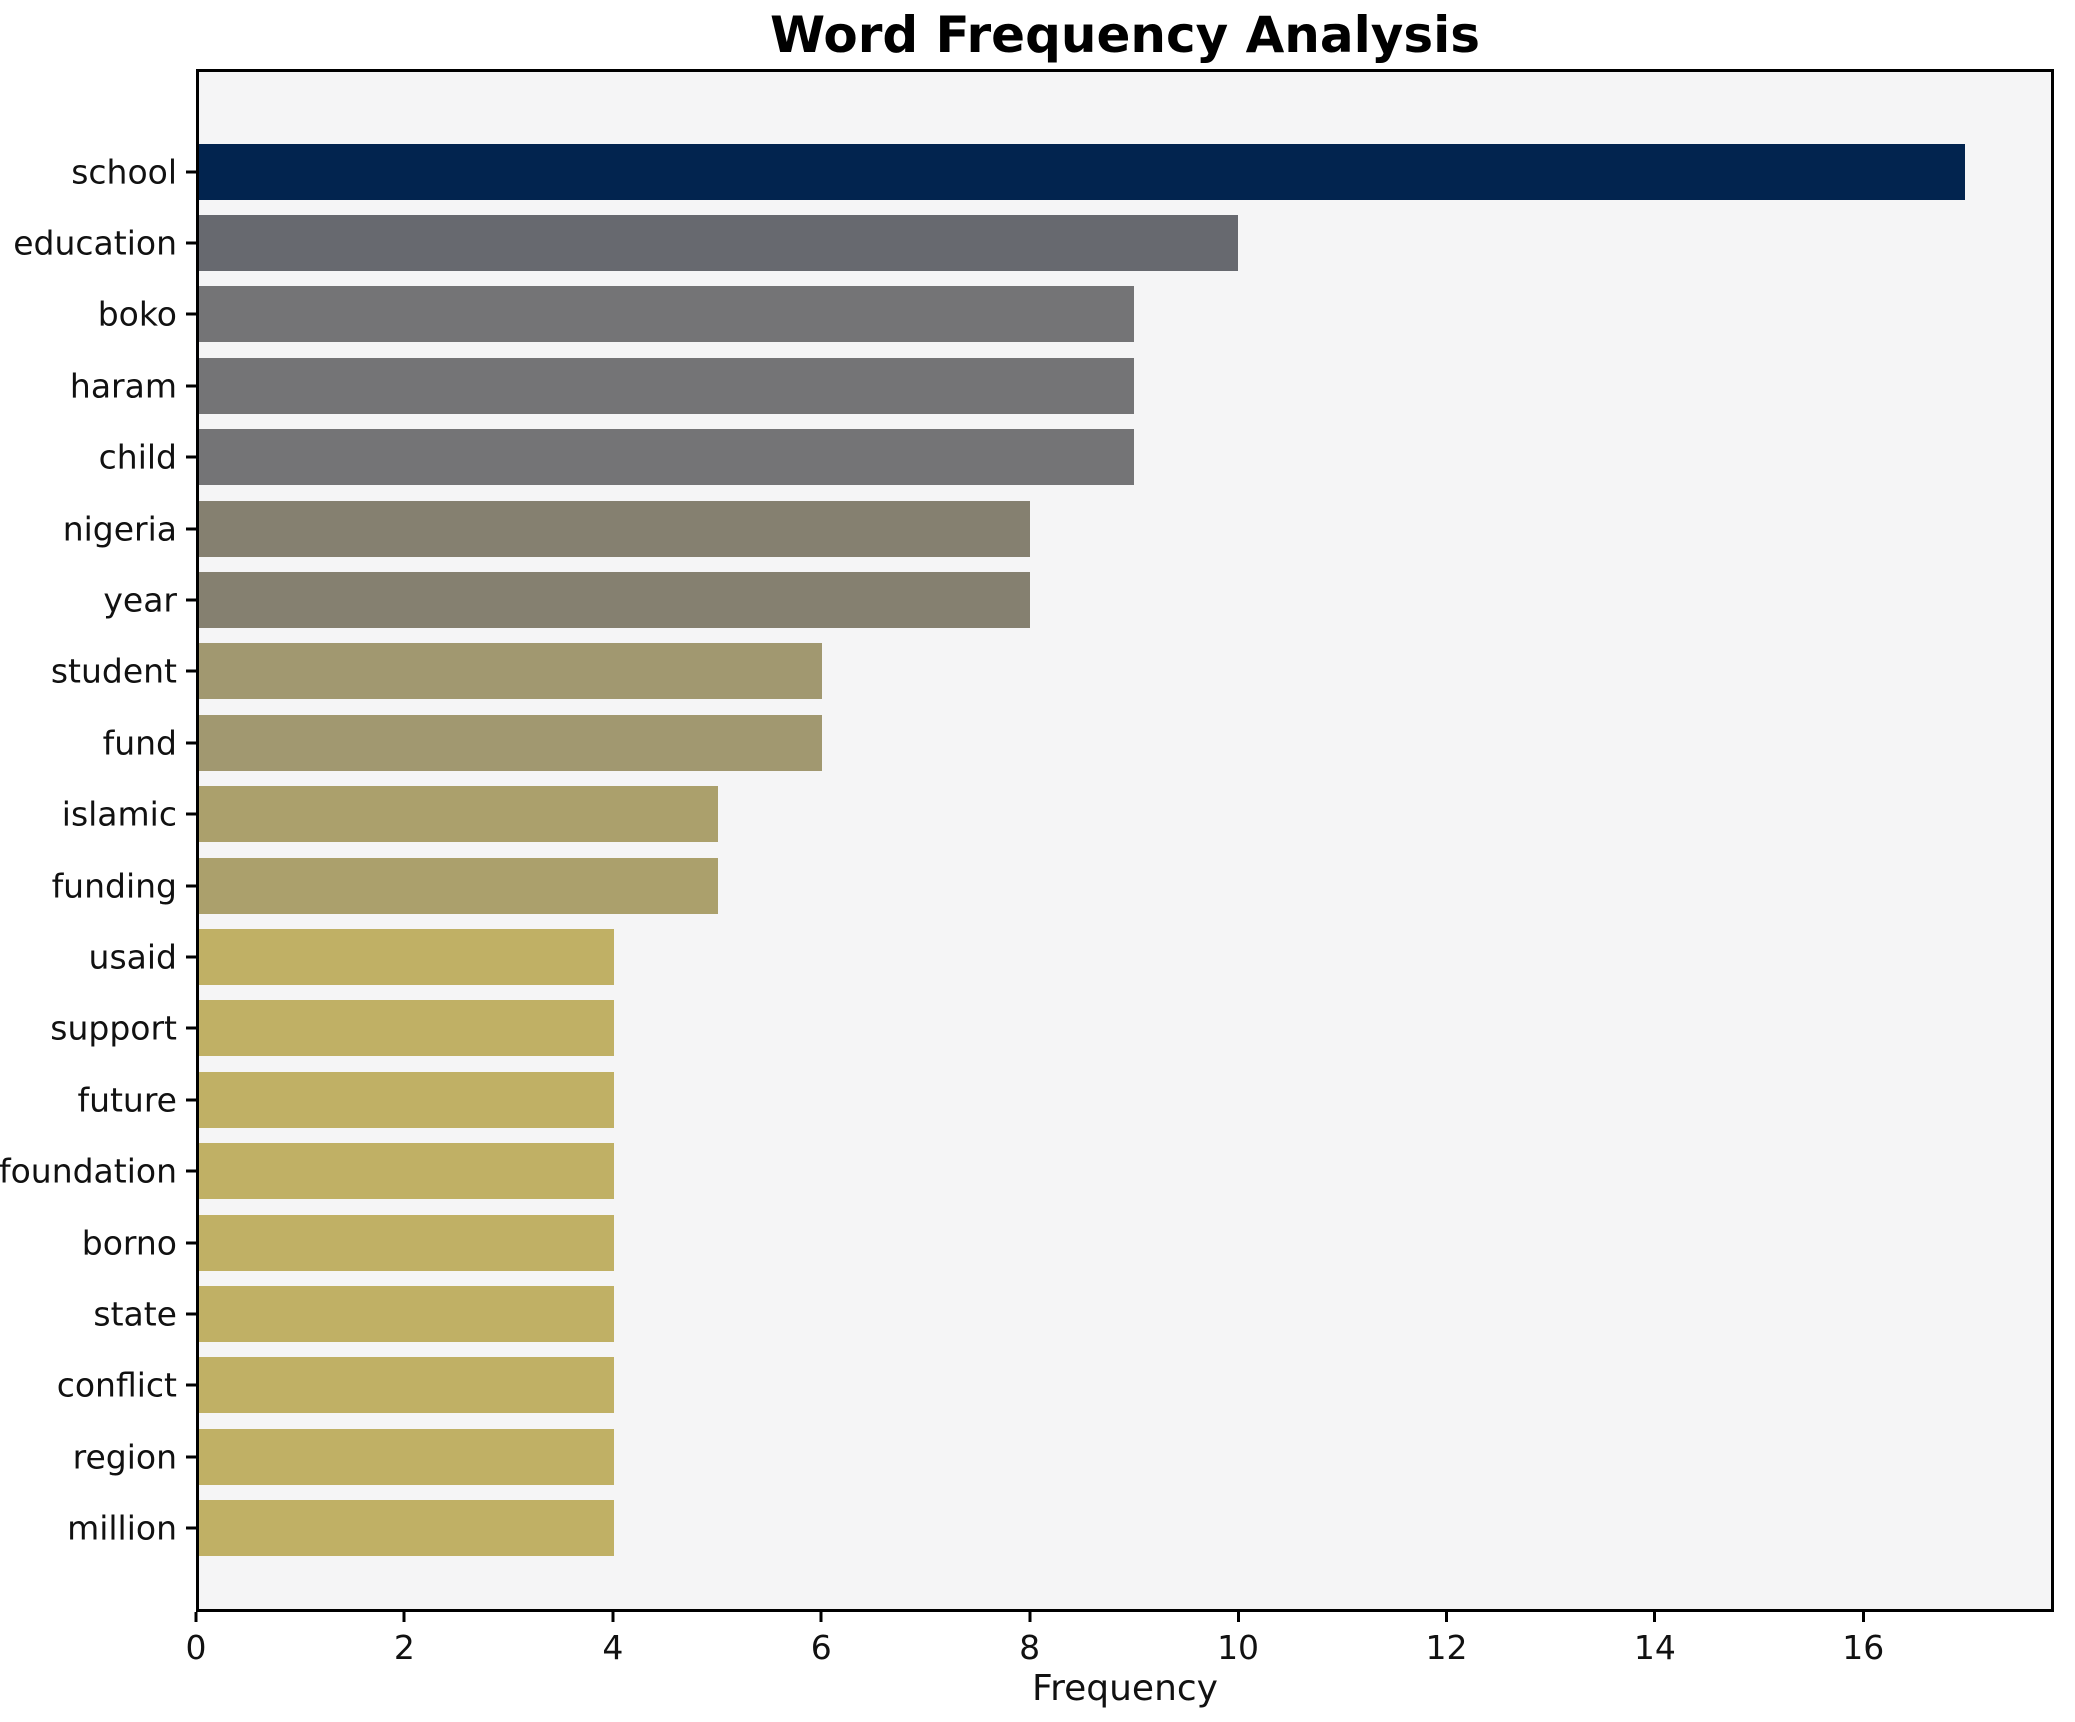  What do you see at coordinates (1863, 1647) in the screenshot?
I see `x-tick-label: 16` at bounding box center [1863, 1647].